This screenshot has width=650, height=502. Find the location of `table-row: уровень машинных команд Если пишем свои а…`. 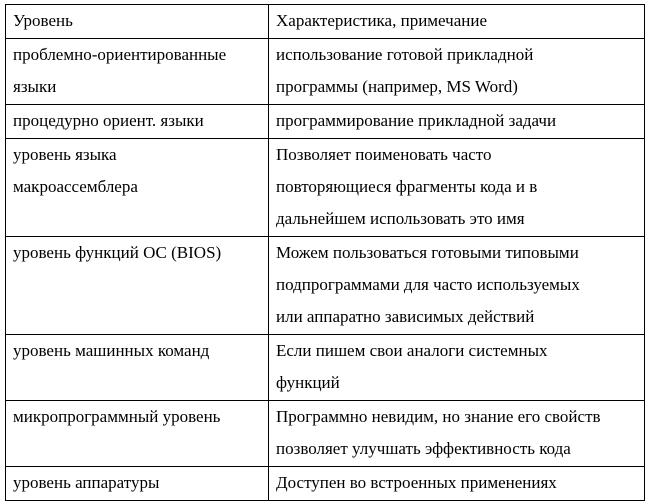

table-row: уровень машинных команд Если пишем свои а… is located at coordinates (325, 367).